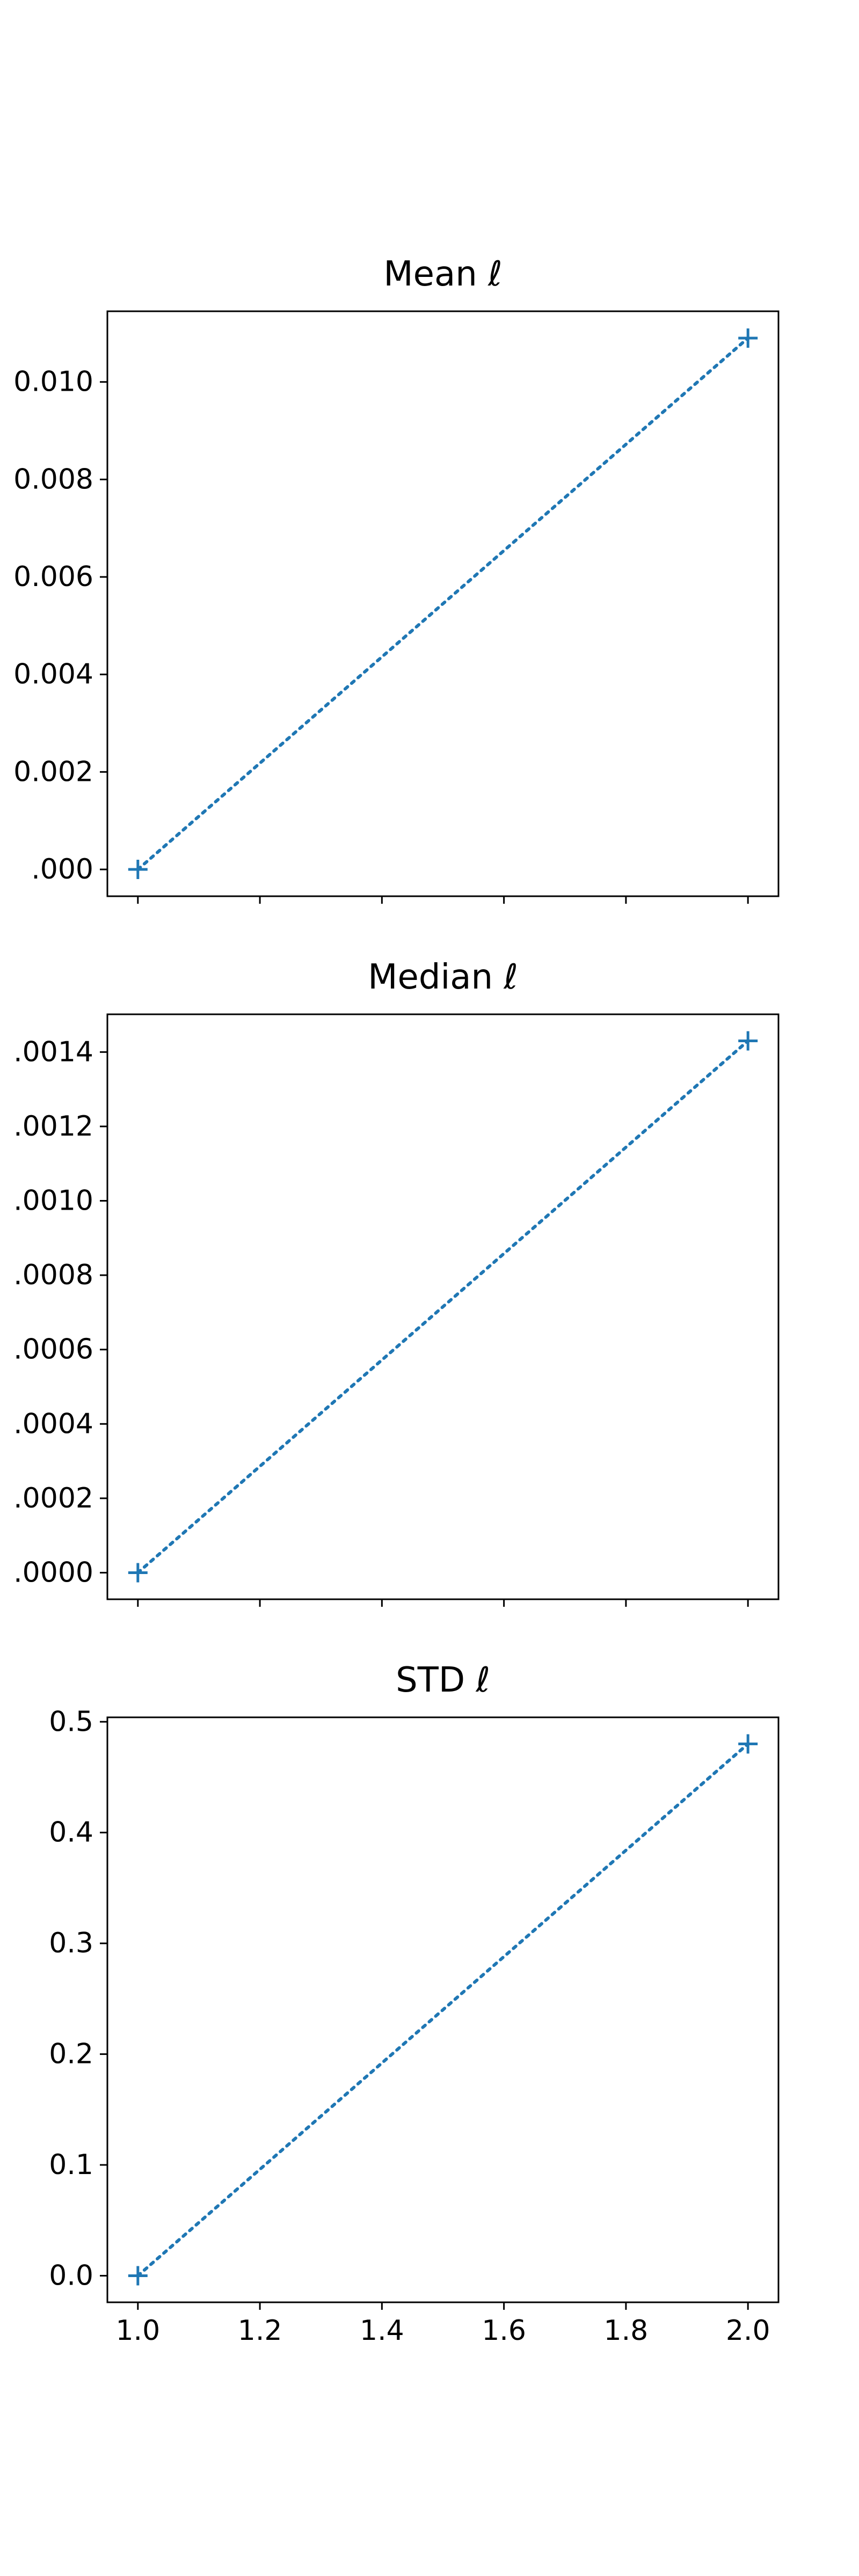  Describe the element at coordinates (53, 674) in the screenshot. I see `mean-ytick-label-2: 0.004` at that location.